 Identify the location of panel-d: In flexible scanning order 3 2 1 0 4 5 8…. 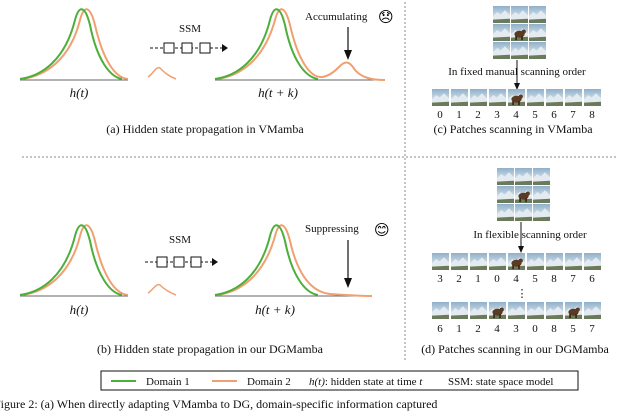
(515, 262).